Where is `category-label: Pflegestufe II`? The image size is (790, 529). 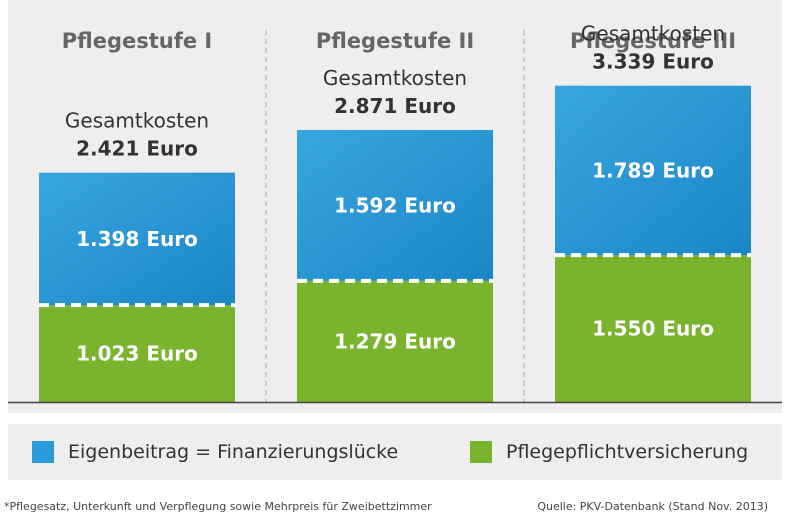
category-label: Pflegestufe II is located at coordinates (395, 41).